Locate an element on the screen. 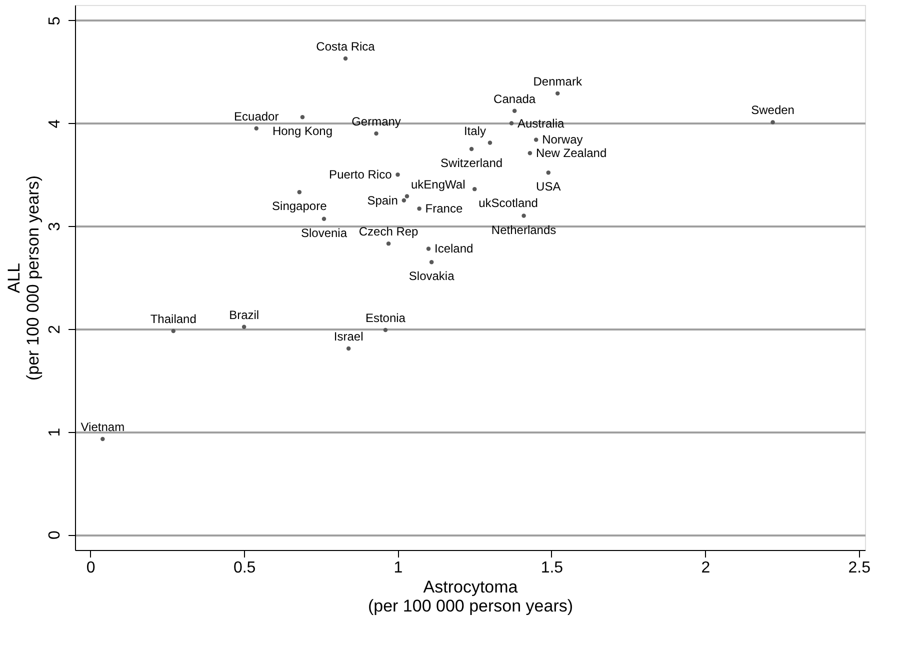 Image resolution: width=921 pixels, height=653 pixels. y-axis-title: ALL (per 100 000 person years) is located at coordinates (23, 278).